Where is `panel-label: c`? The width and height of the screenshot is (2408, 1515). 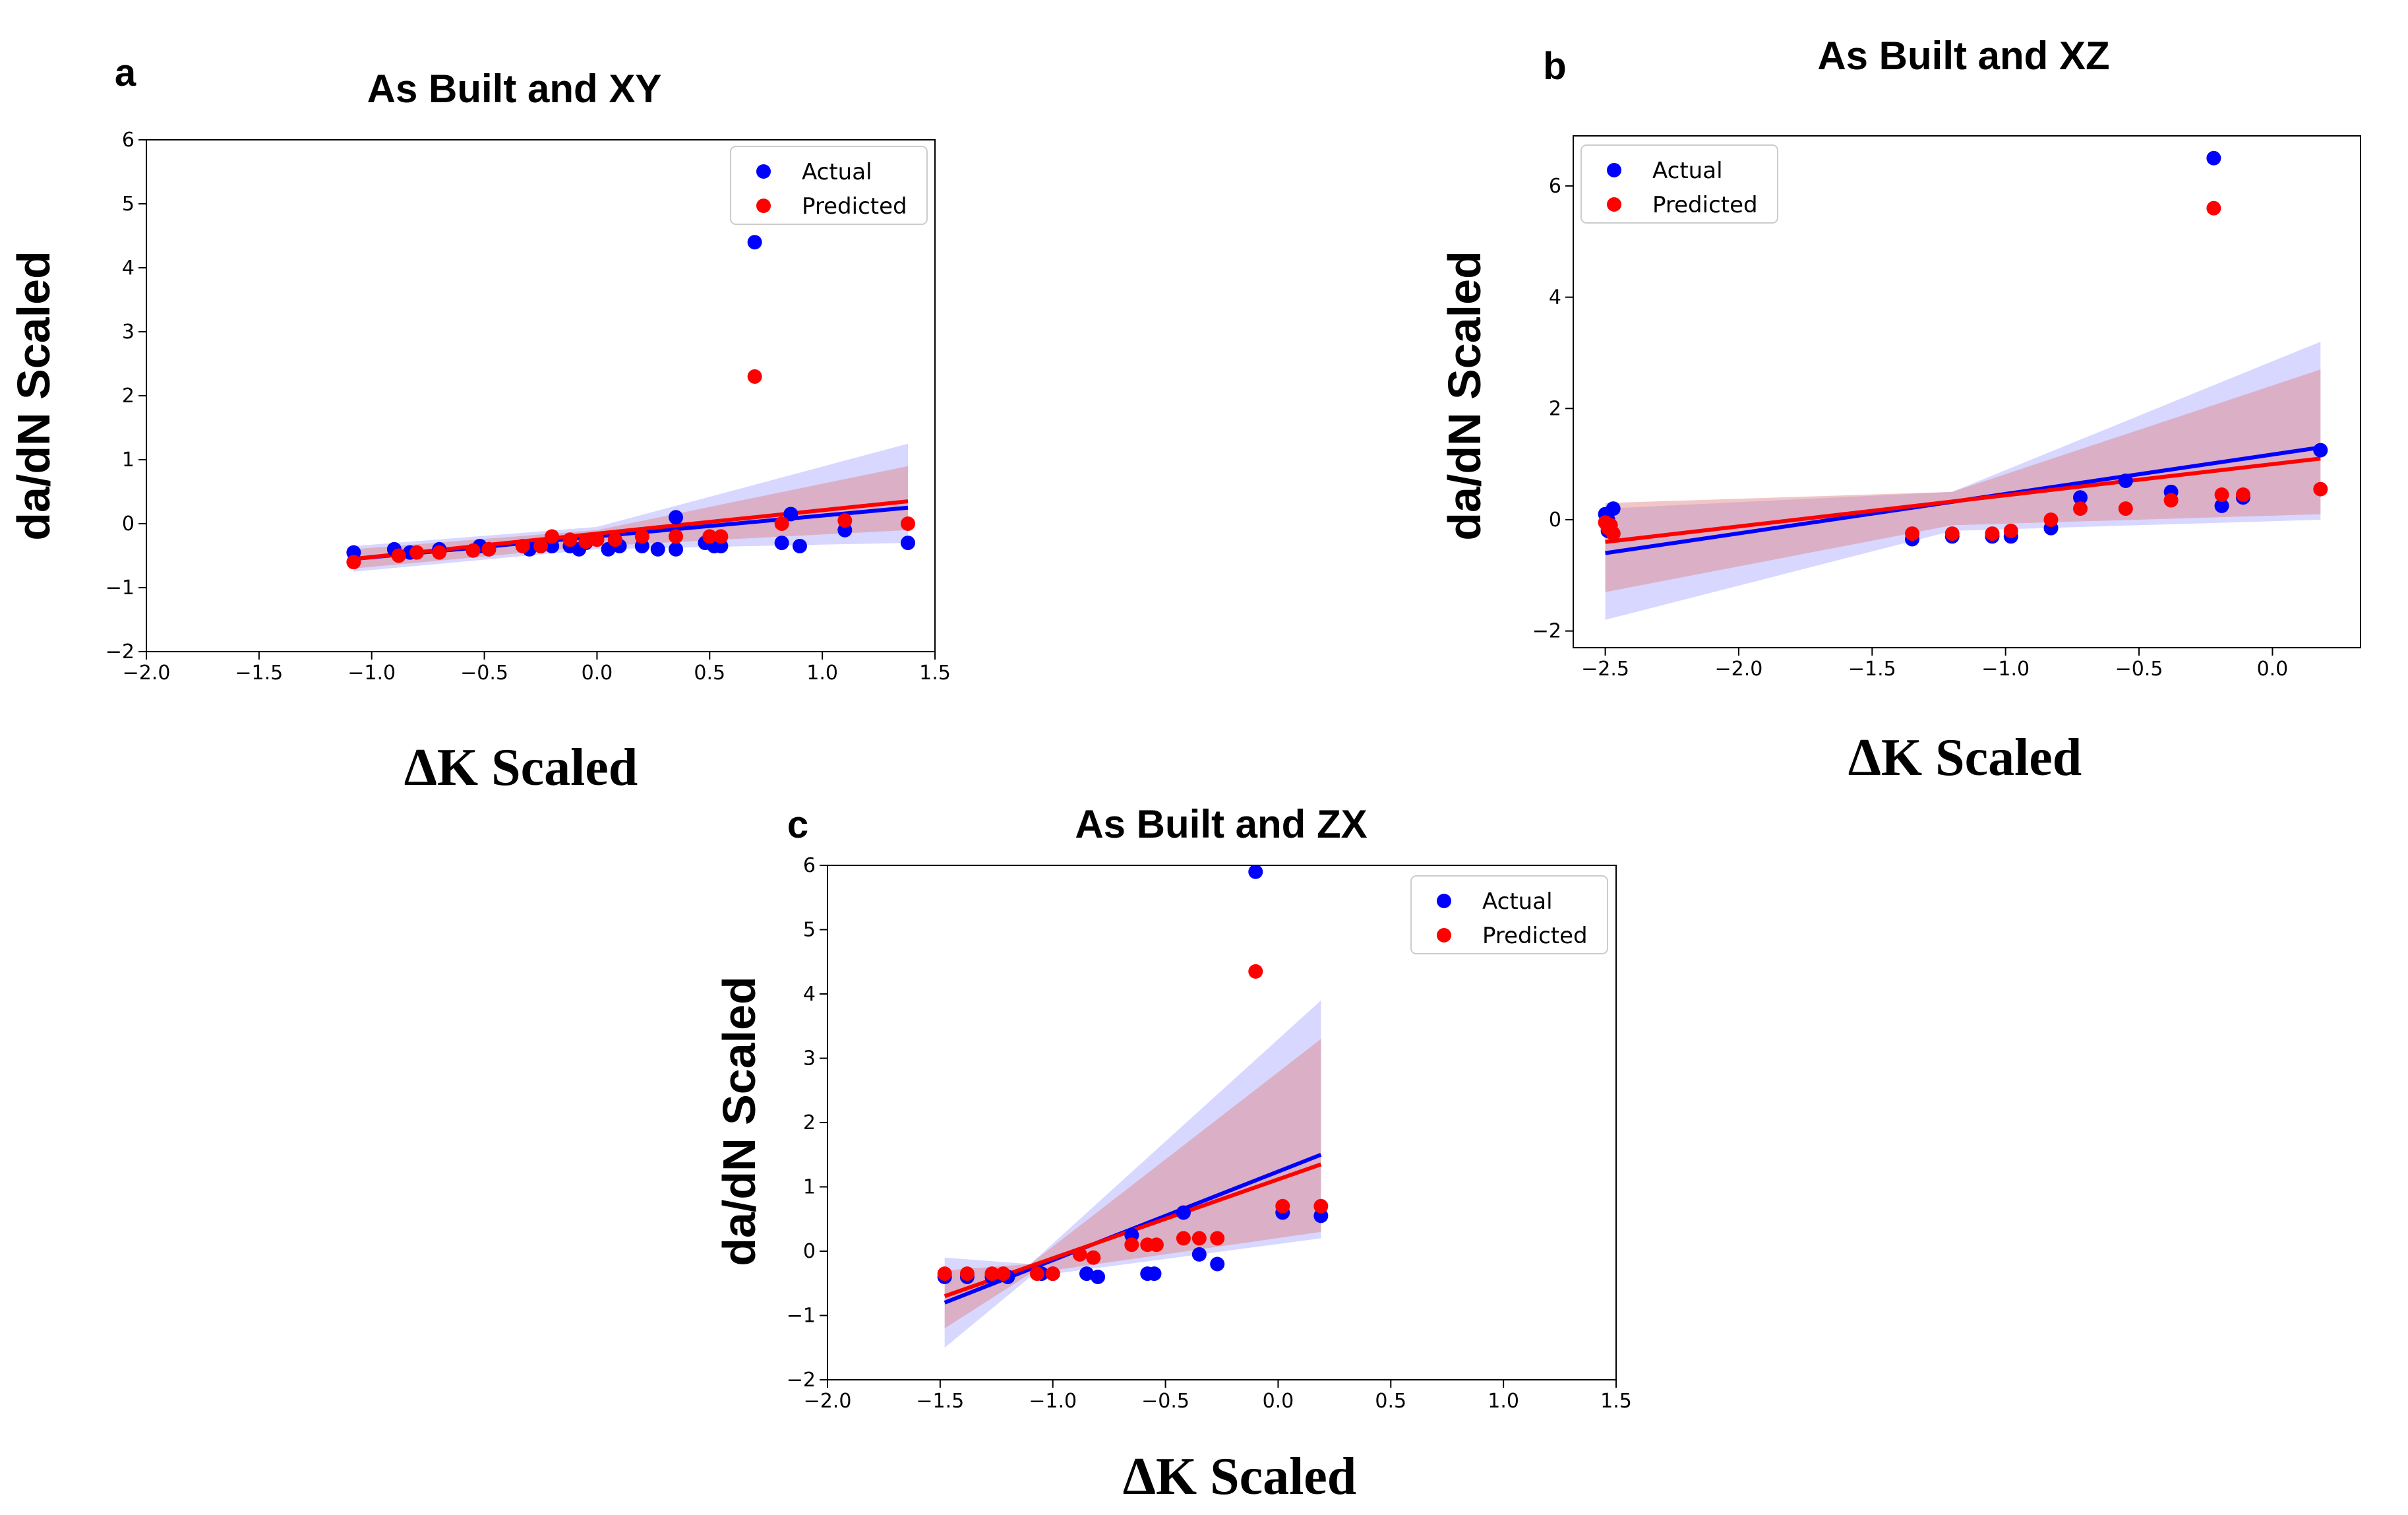 panel-label: c is located at coordinates (798, 824).